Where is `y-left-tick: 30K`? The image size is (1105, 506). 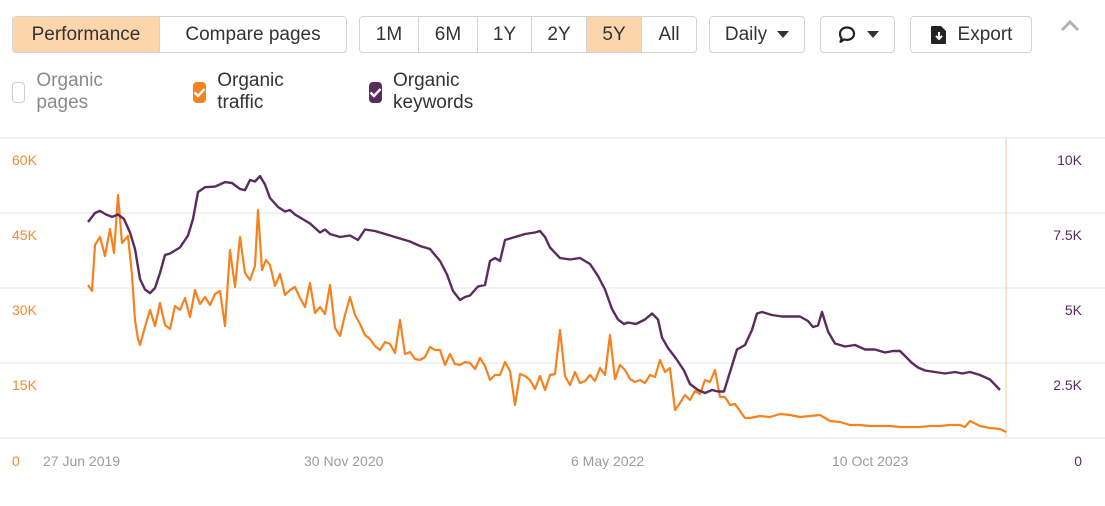 y-left-tick: 30K is located at coordinates (24, 310).